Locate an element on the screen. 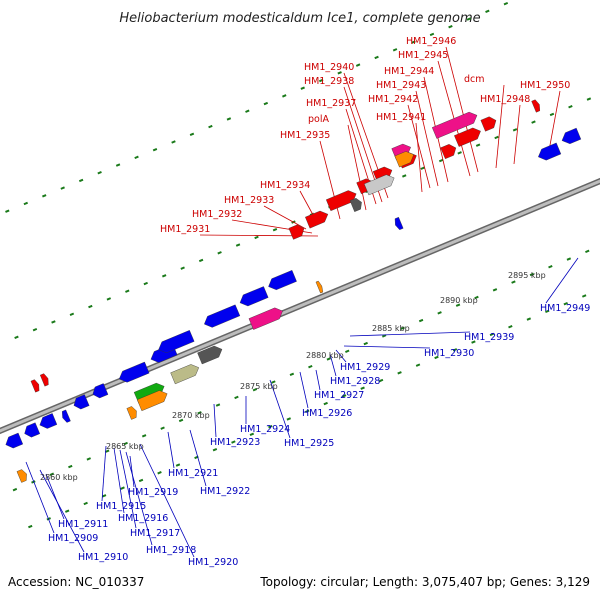  gene-label-forward: HM1_2941 is located at coordinates (401, 117).